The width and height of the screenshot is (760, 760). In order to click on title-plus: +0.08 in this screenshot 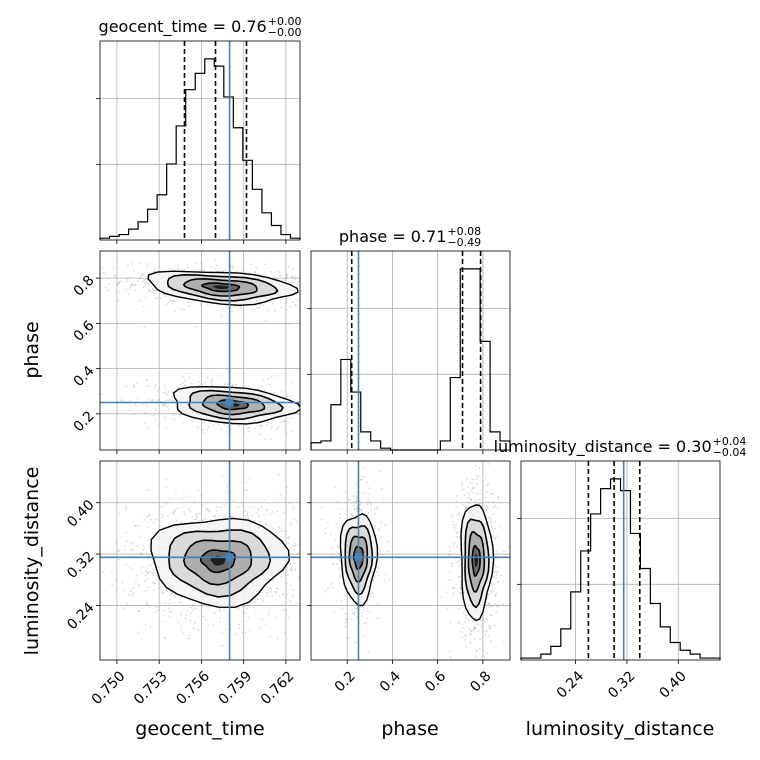, I will do `click(464, 231)`.